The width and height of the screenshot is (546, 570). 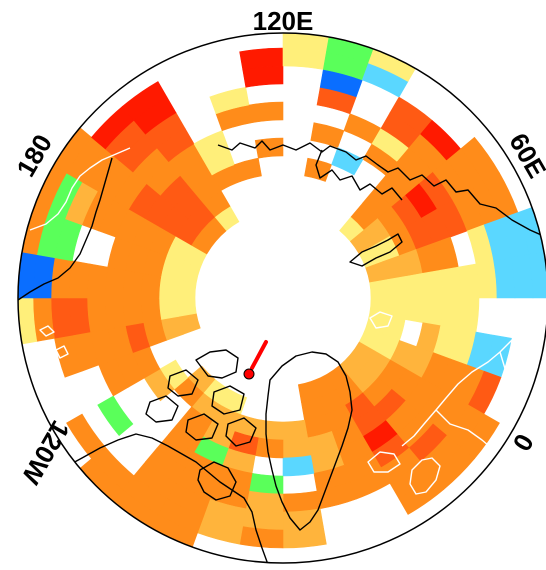 What do you see at coordinates (473, 383) in the screenshot?
I see `coastline-scandinavia` at bounding box center [473, 383].